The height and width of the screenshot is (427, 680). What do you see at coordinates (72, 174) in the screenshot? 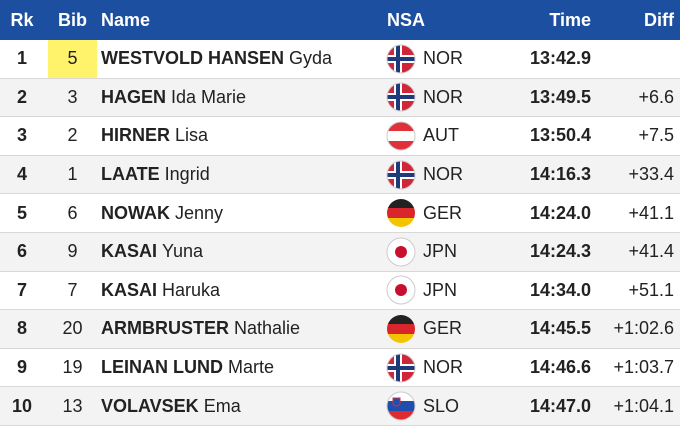
I see `bib: 1` at bounding box center [72, 174].